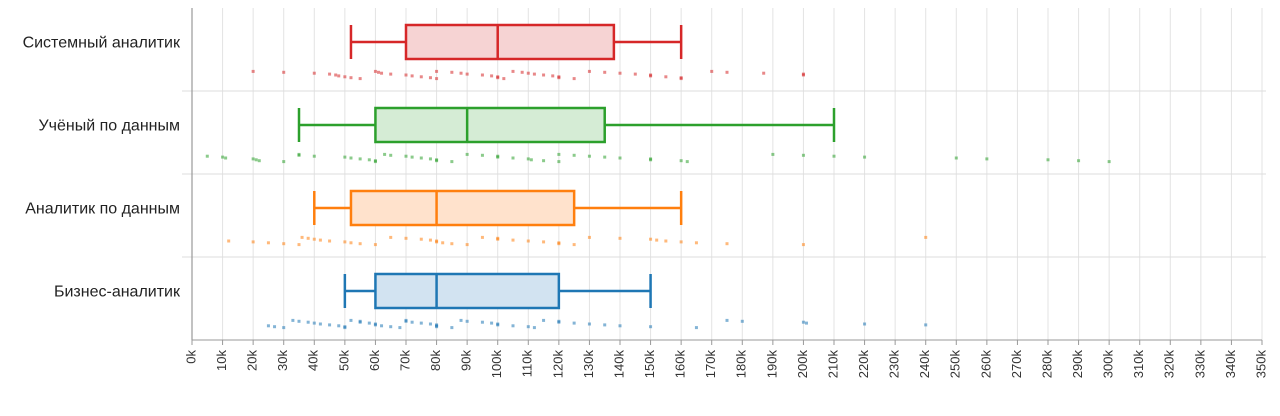  Describe the element at coordinates (374, 360) in the screenshot. I see `x-tick-label: 60k` at that location.